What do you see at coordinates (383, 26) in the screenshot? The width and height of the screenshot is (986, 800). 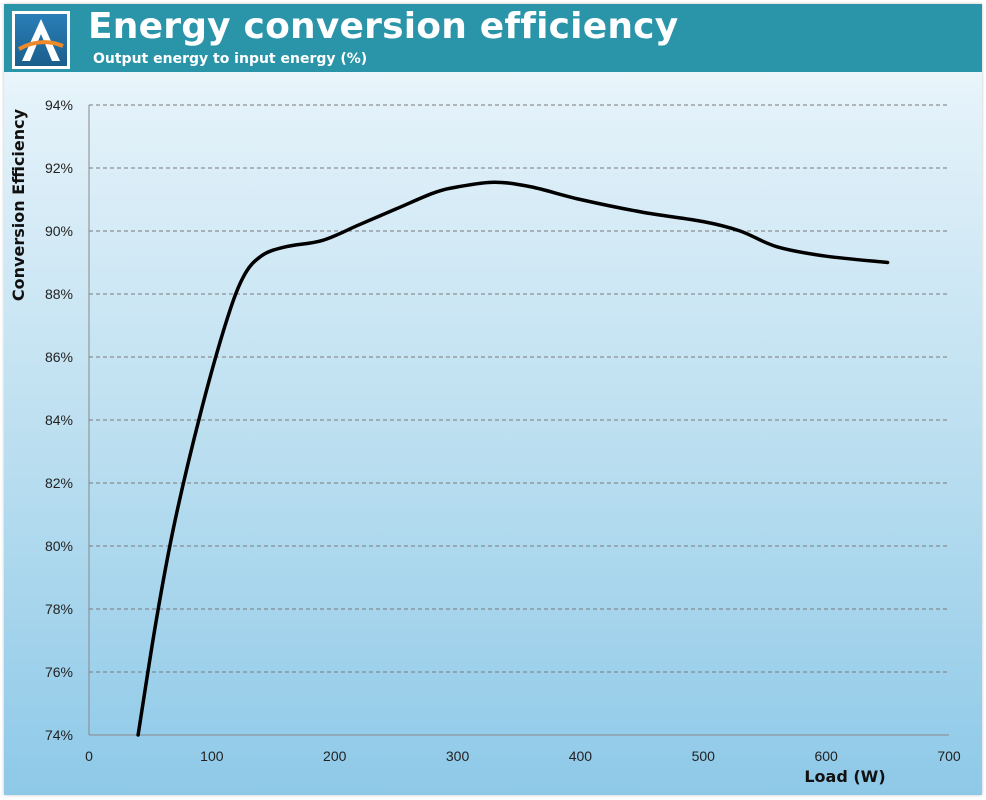 I see `chart-title: Energy conversion efficiency` at bounding box center [383, 26].